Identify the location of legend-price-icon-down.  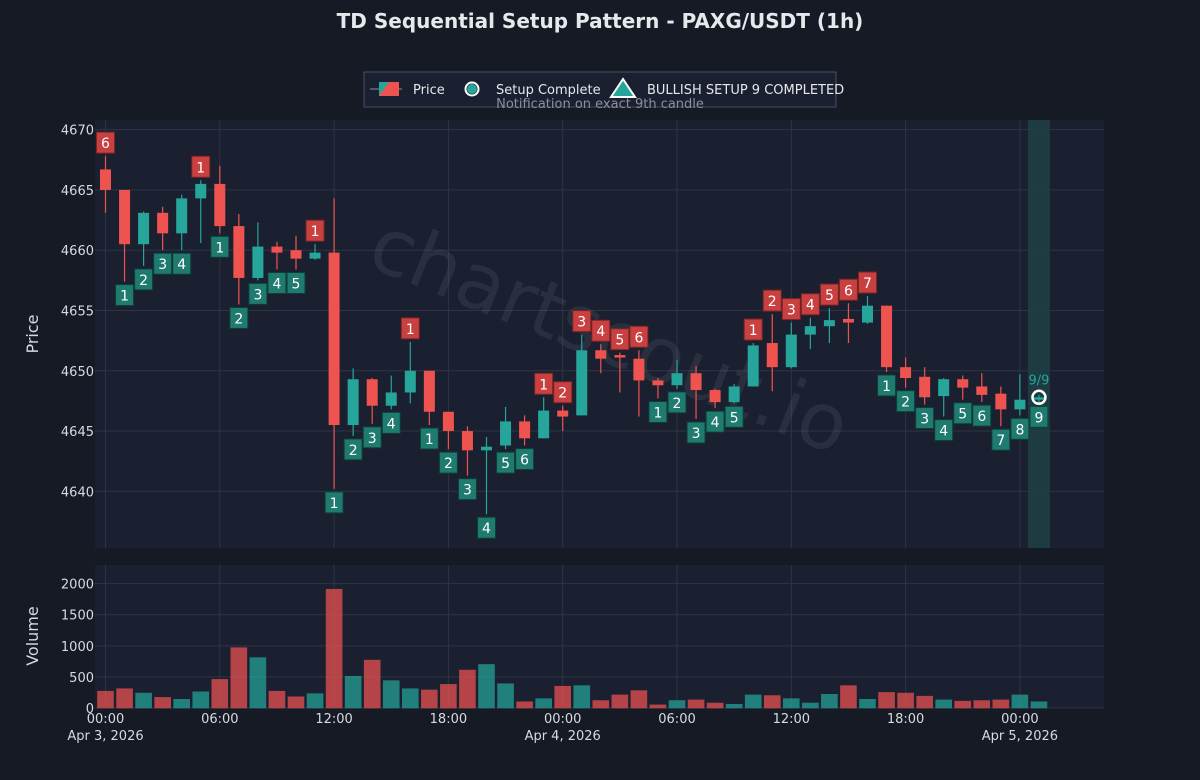
(389, 89).